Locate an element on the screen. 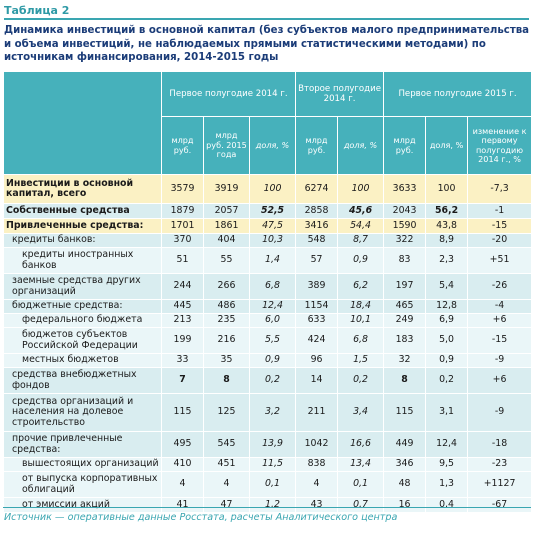 This screenshot has width=535, height=535. cell: 18,4 is located at coordinates (361, 306).